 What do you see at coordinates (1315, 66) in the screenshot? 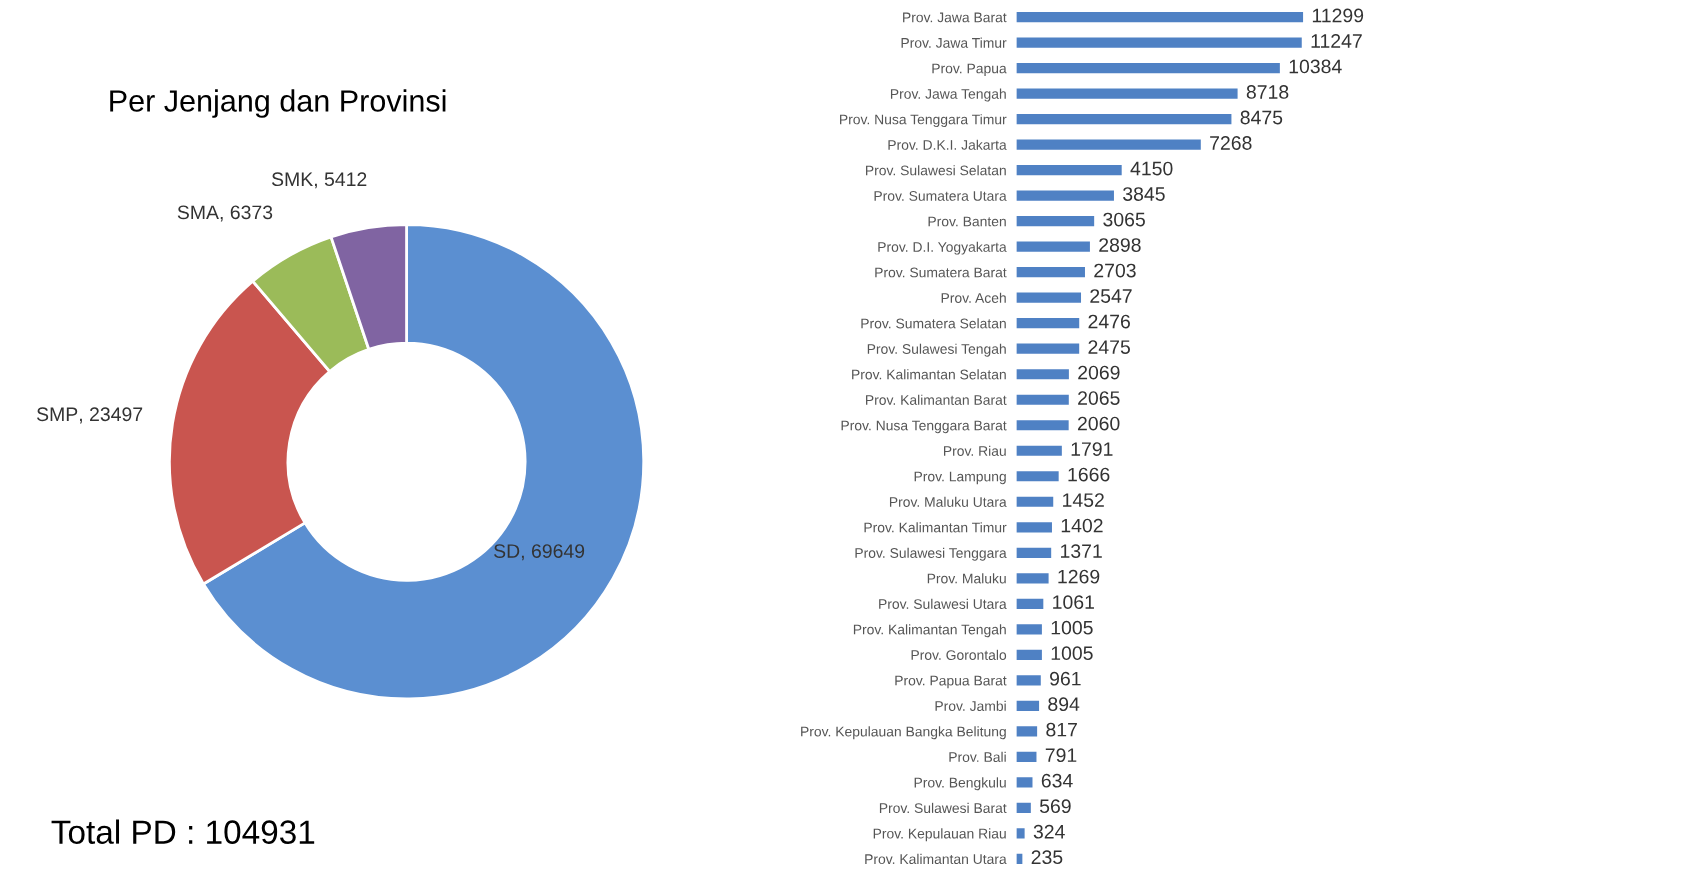
I see `data-label: 10384` at bounding box center [1315, 66].